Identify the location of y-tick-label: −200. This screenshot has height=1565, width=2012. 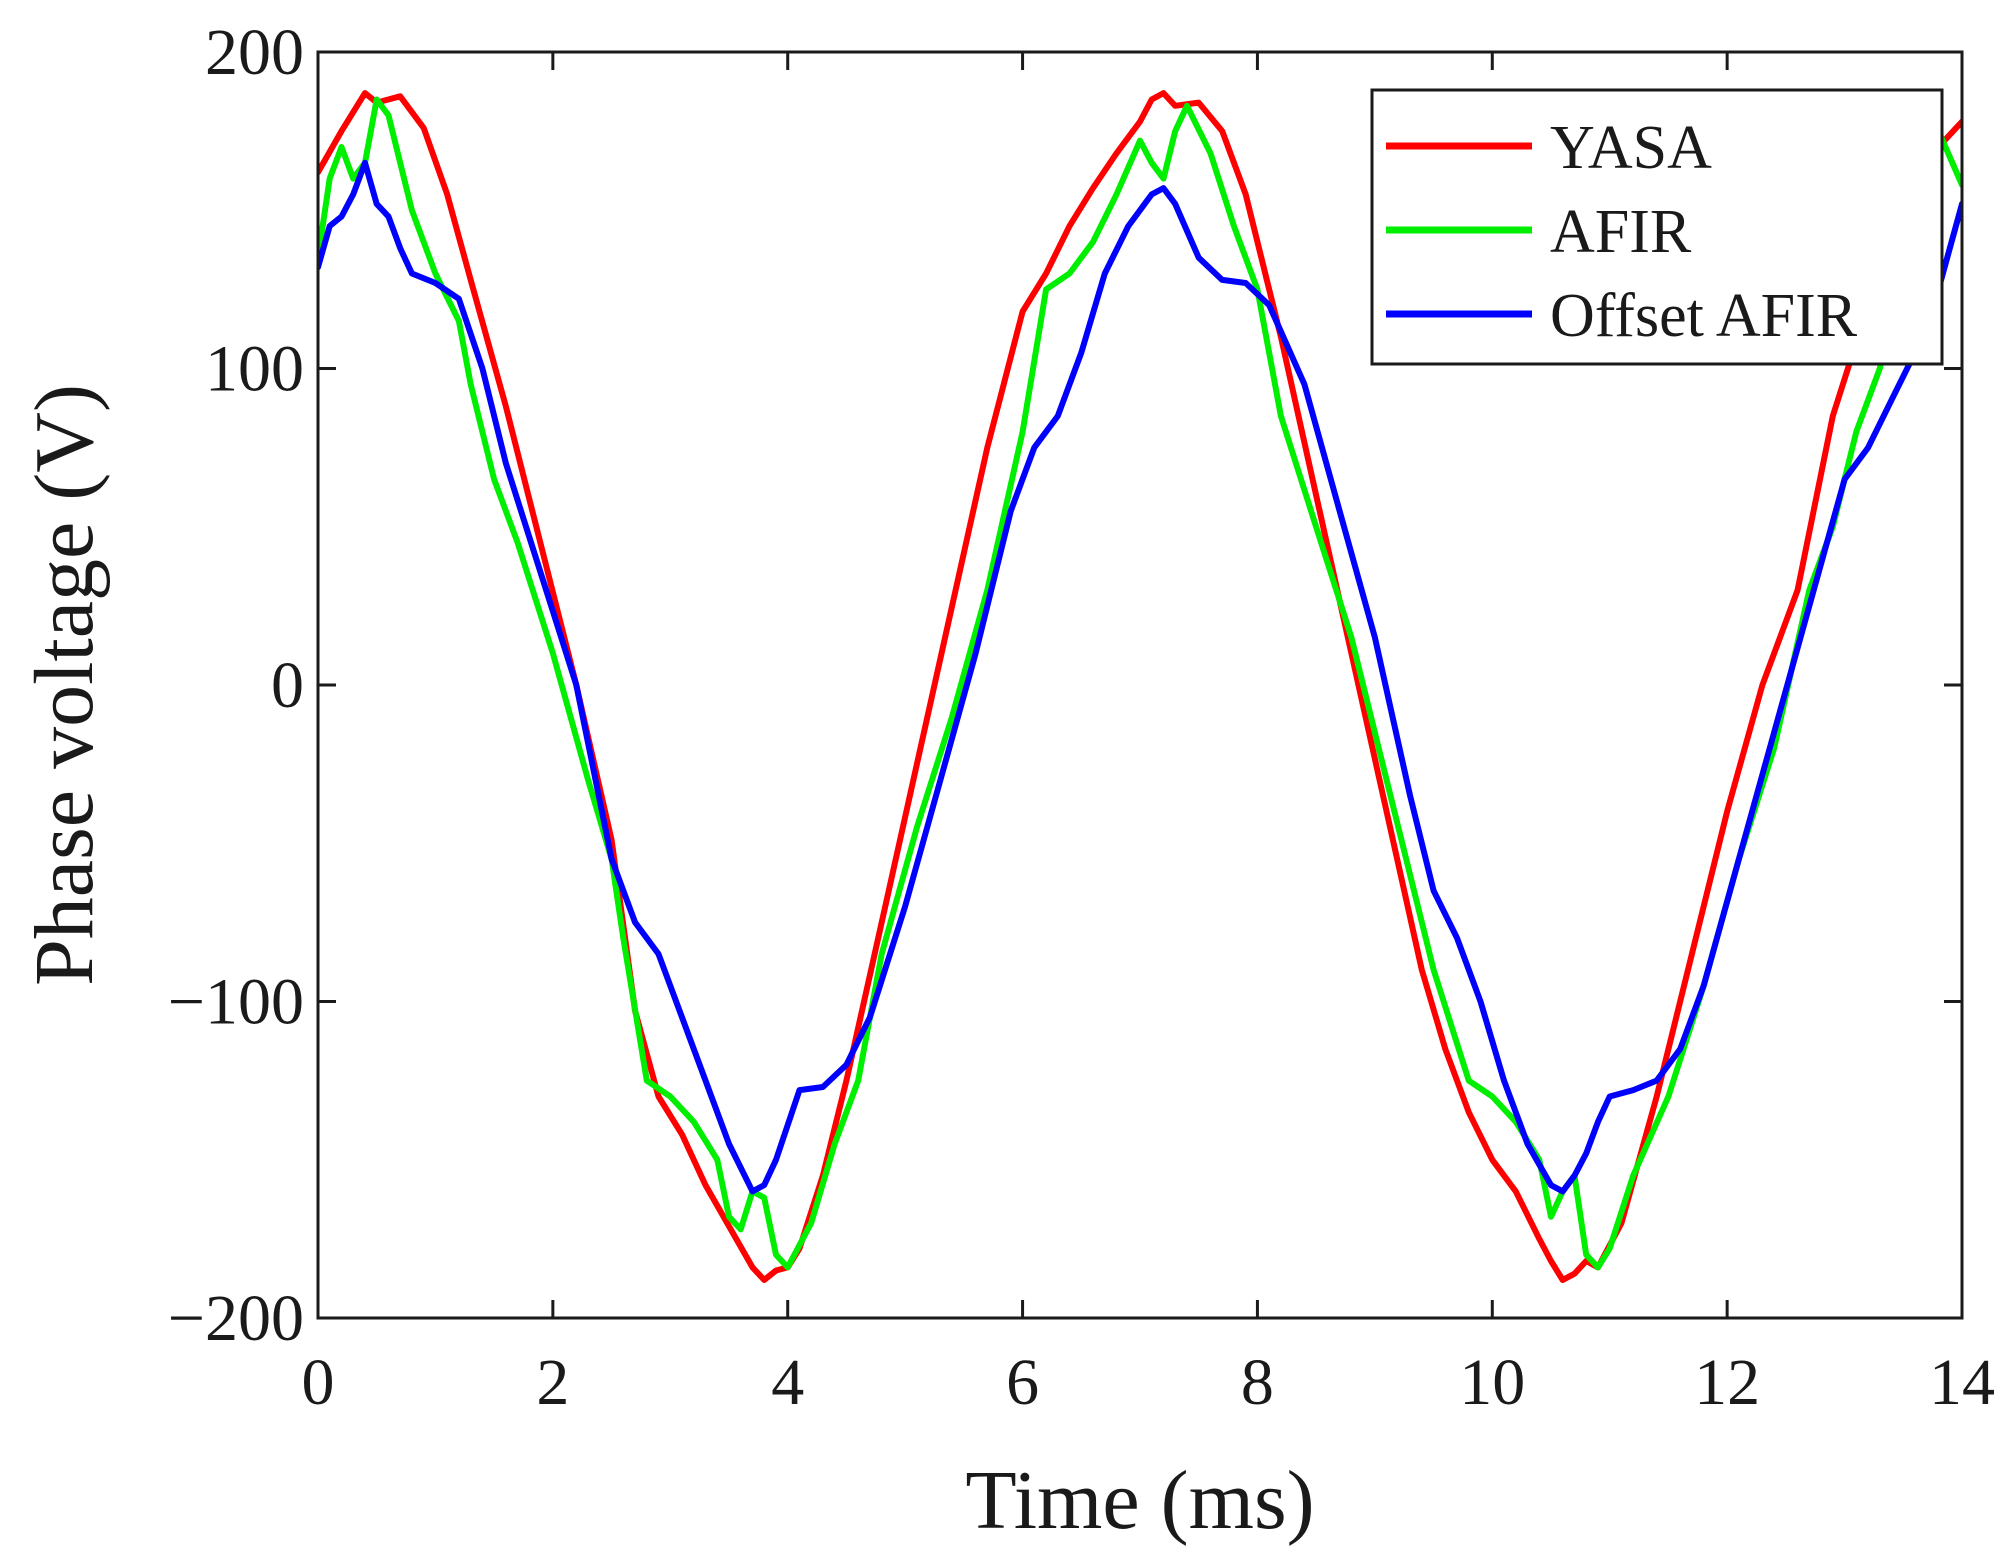
(236, 1318).